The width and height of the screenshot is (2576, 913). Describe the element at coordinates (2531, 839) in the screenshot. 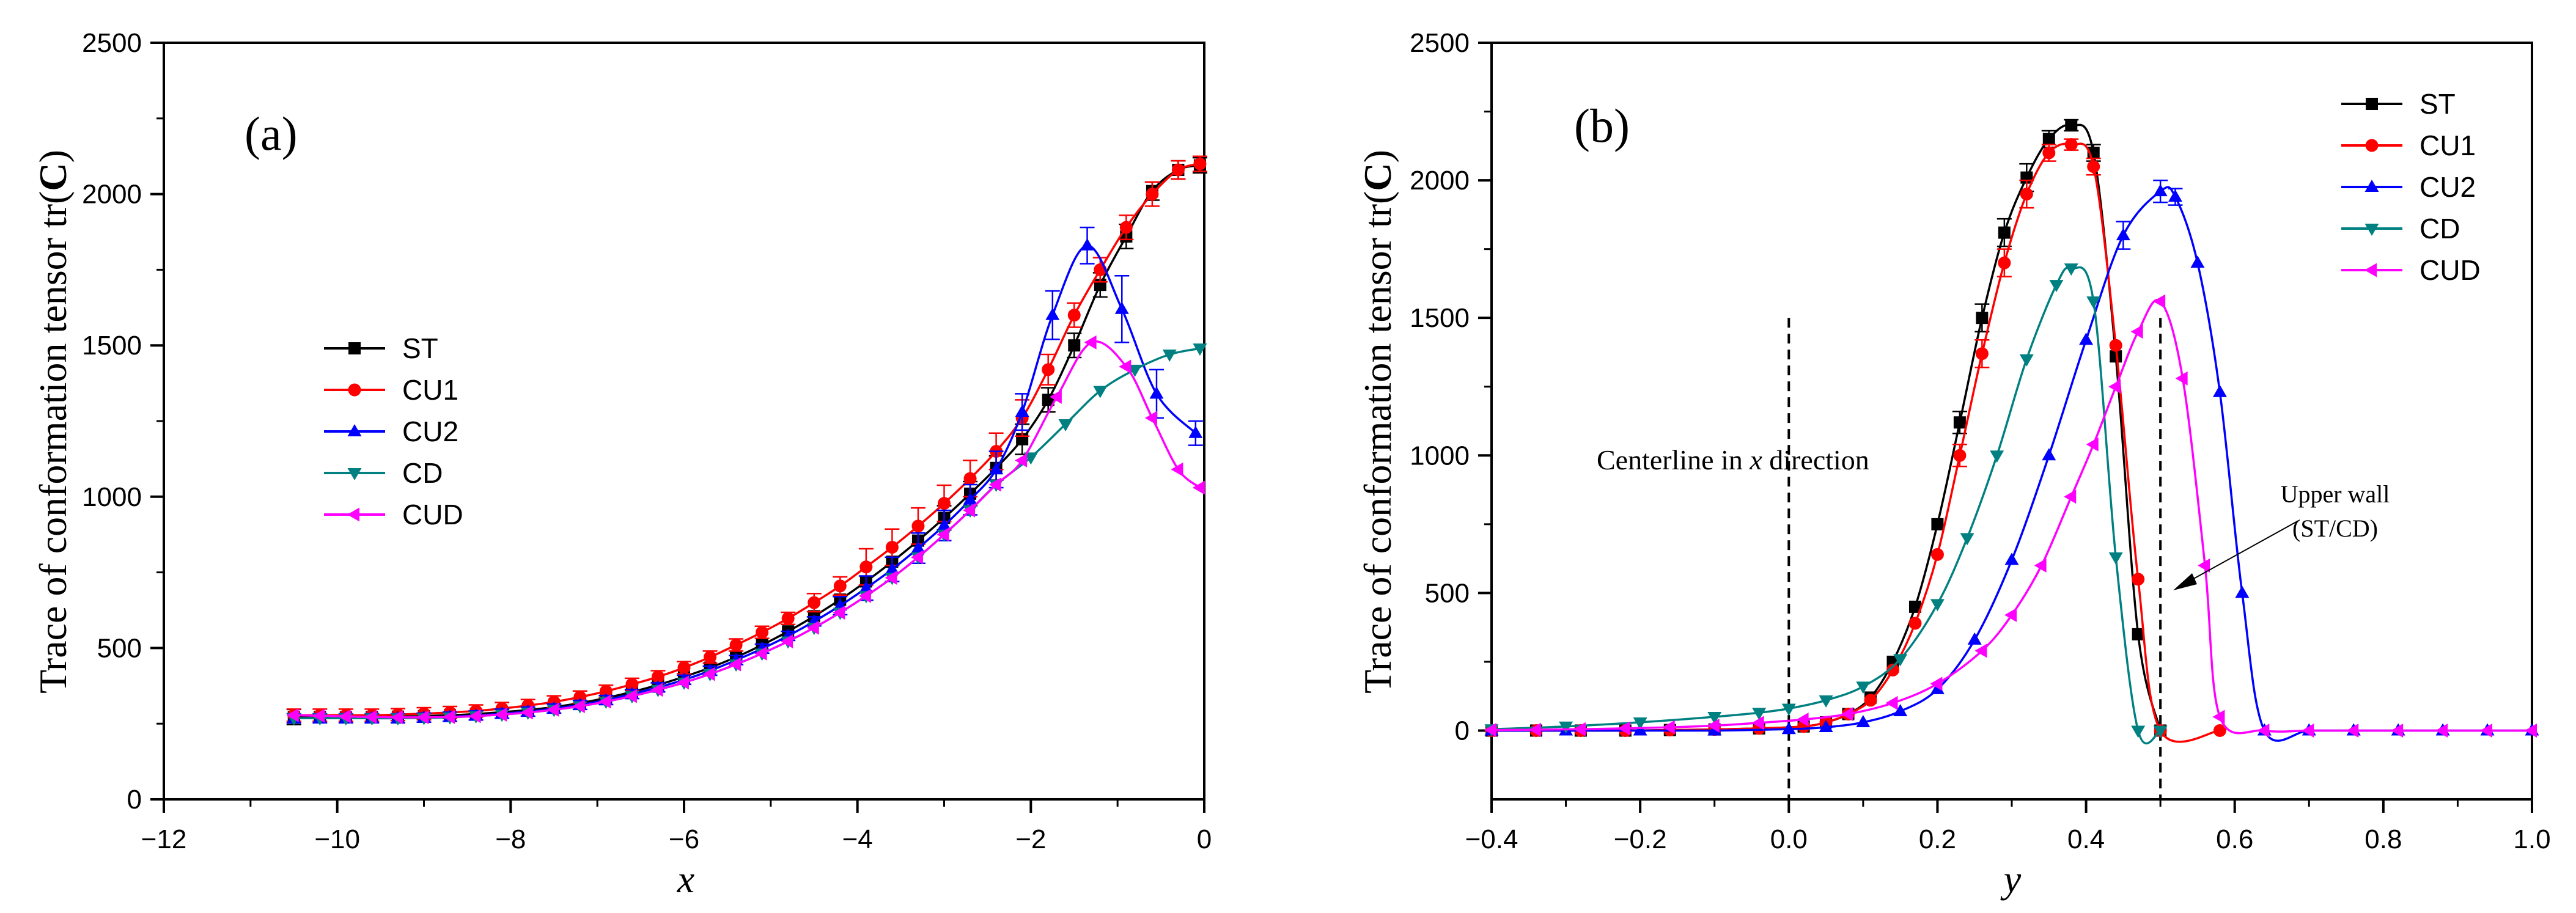

I see `x-tick-label: 1.0` at that location.